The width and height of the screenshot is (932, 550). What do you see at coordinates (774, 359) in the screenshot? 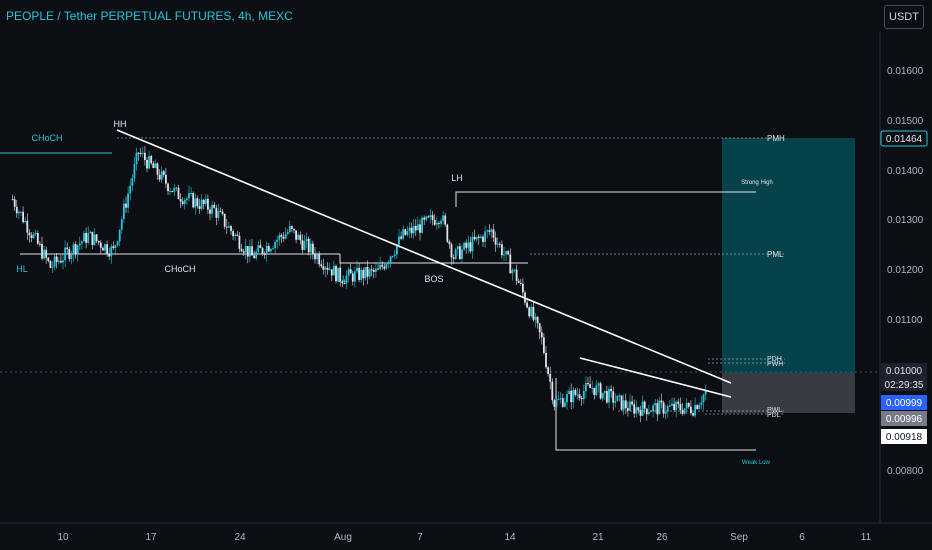
I see `pdh-label: PDH` at bounding box center [774, 359].